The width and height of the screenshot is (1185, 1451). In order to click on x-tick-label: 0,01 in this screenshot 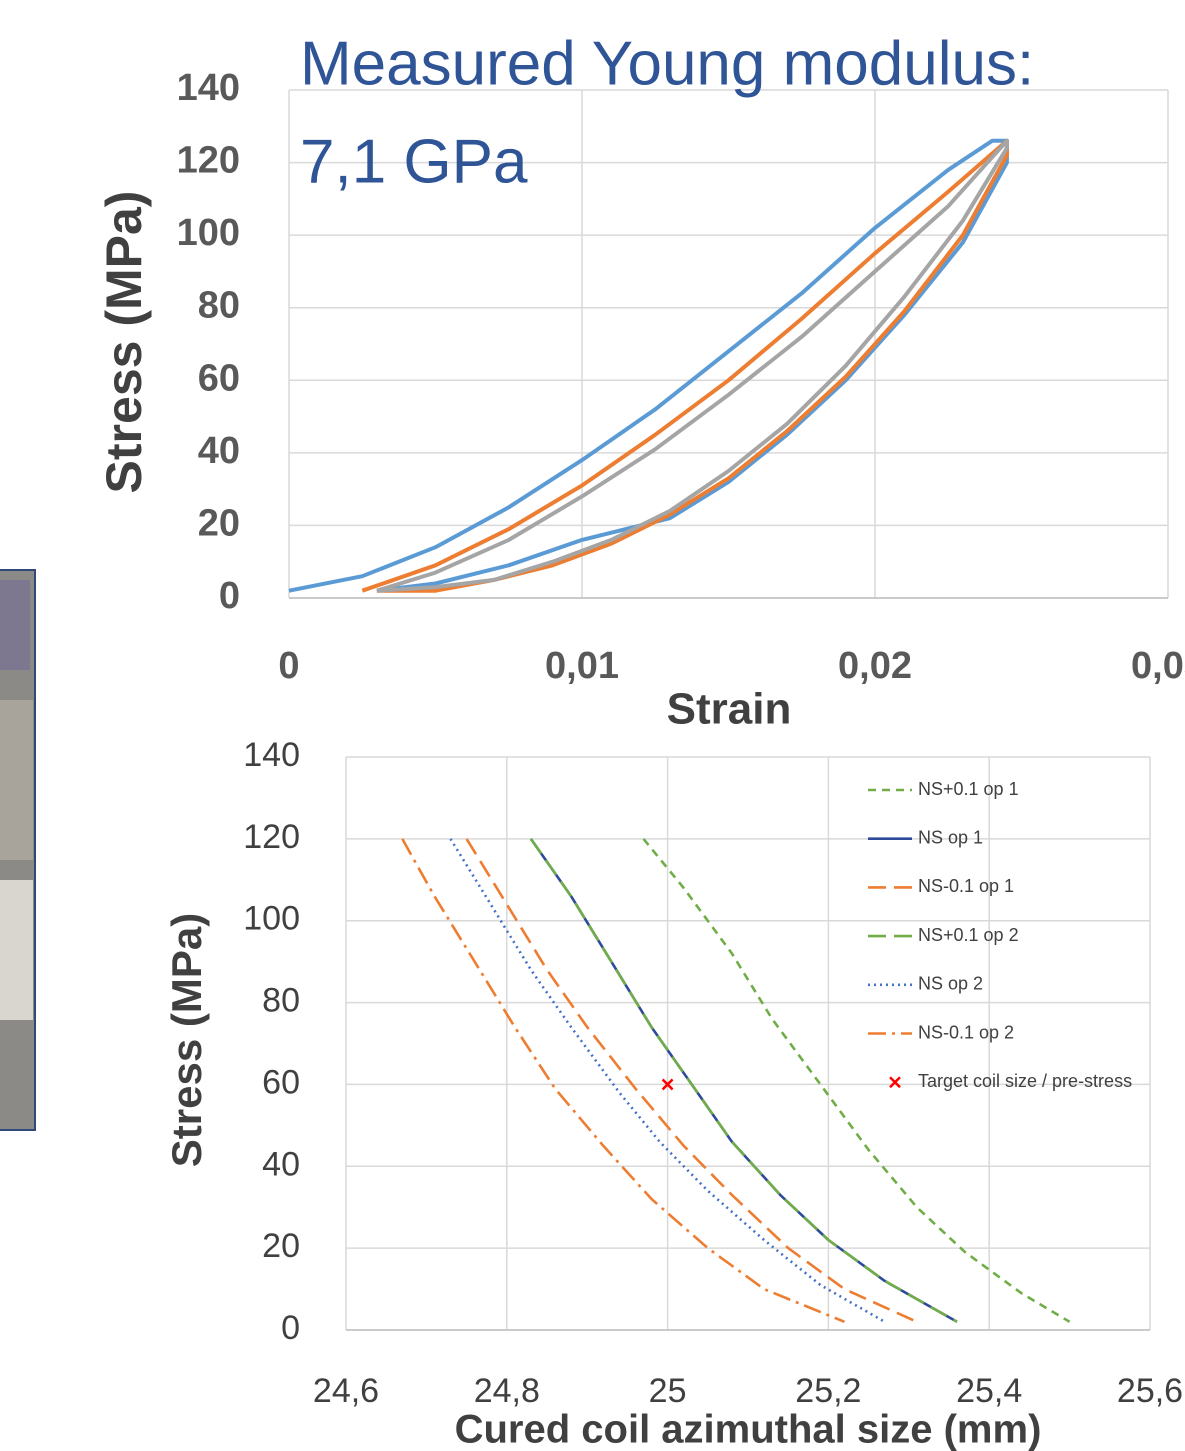, I will do `click(582, 666)`.